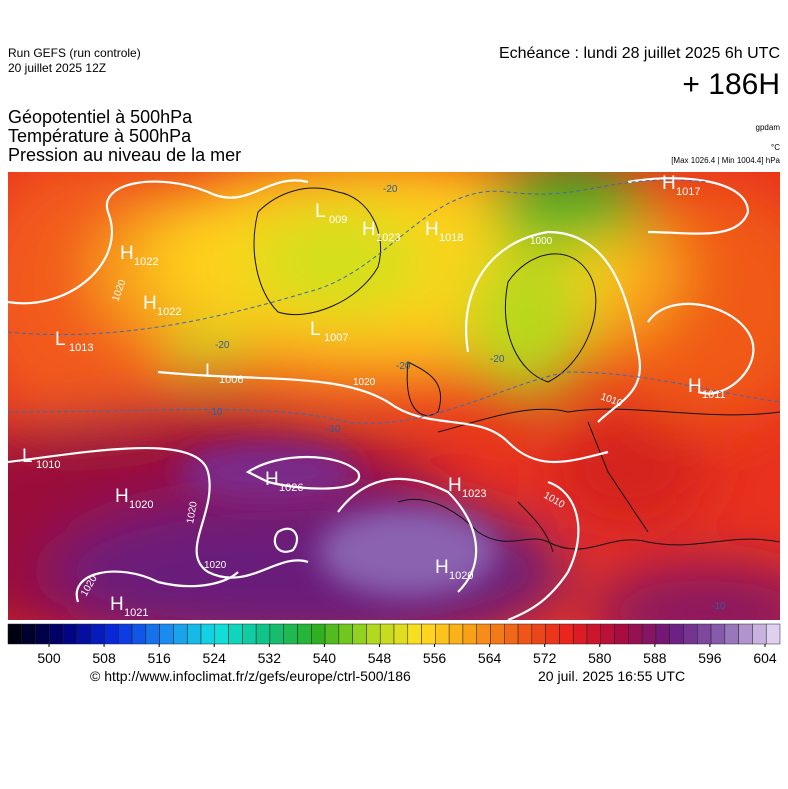  What do you see at coordinates (710, 658) in the screenshot?
I see `colorbar-label: 596` at bounding box center [710, 658].